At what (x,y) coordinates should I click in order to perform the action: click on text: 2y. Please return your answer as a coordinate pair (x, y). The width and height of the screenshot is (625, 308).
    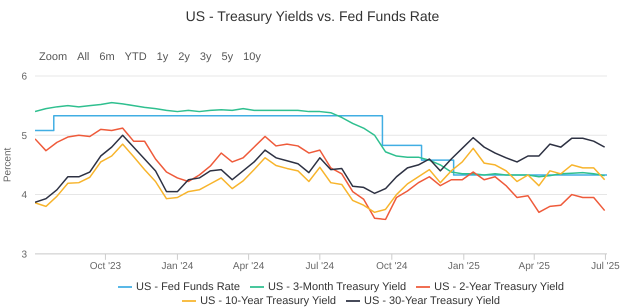
    Looking at the image, I should click on (184, 57).